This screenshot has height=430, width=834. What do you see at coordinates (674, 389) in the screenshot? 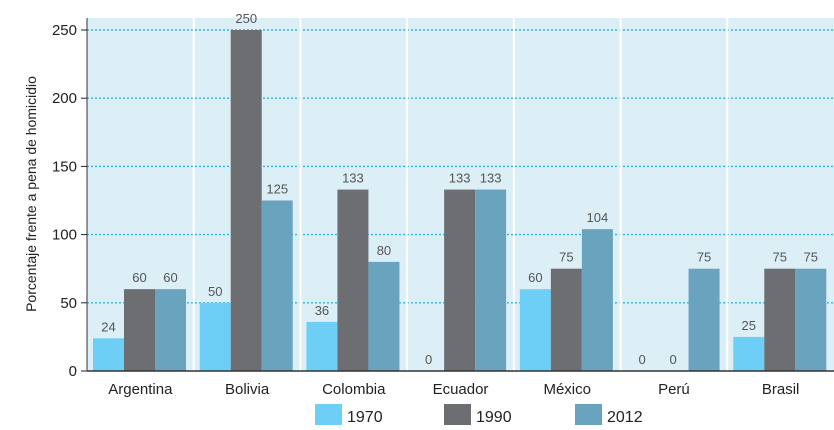
I see `x-tick-label: Perú` at bounding box center [674, 389].